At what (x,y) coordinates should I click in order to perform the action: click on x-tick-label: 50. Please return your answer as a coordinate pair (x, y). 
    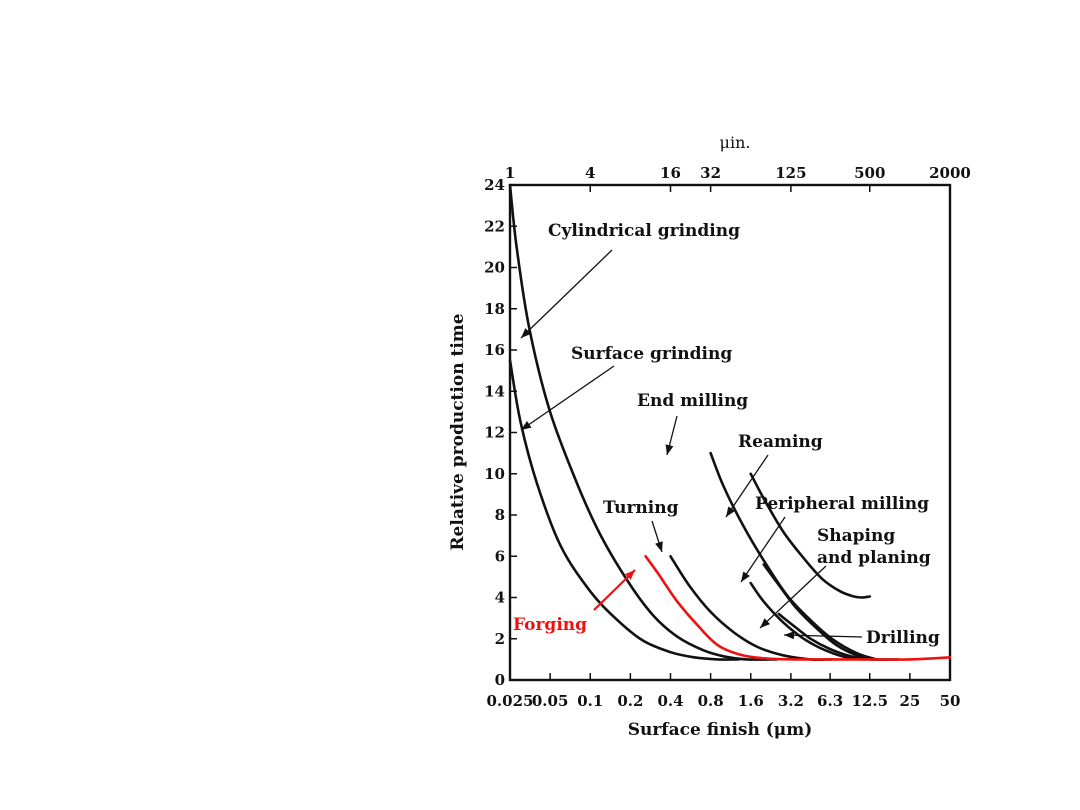
    Looking at the image, I should click on (950, 701).